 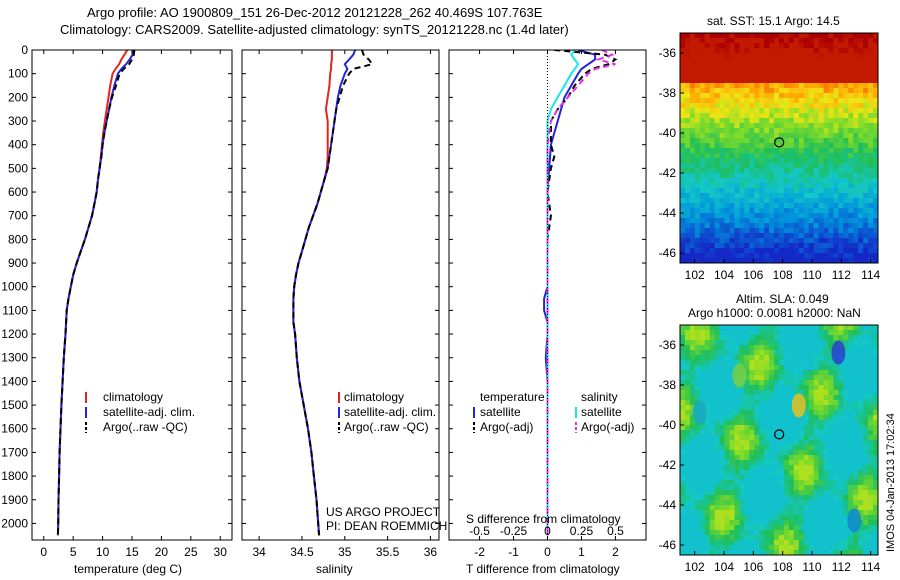 I want to click on sst-map-lat-label: -44, so click(x=668, y=213).